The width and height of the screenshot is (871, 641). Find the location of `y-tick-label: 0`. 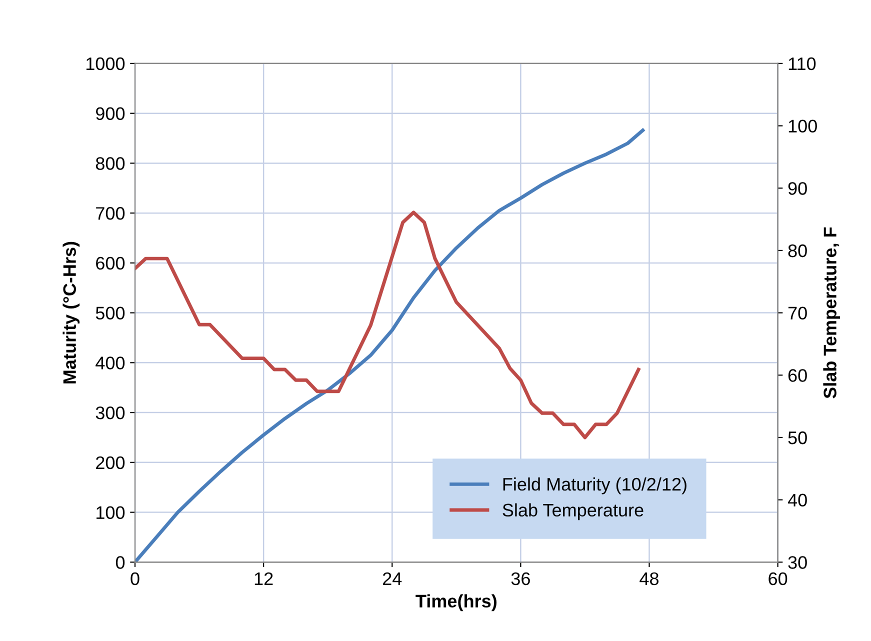

y-tick-label: 0 is located at coordinates (120, 562).